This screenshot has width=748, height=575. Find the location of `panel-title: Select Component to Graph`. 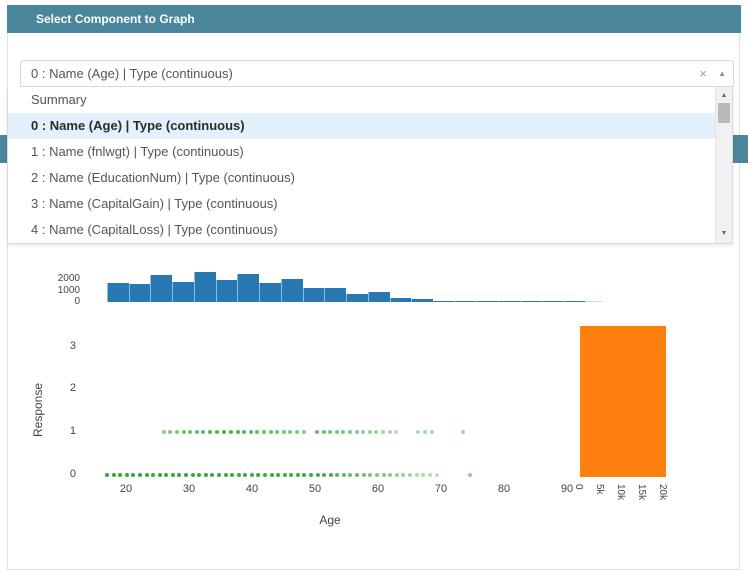

panel-title: Select Component to Graph is located at coordinates (115, 19).